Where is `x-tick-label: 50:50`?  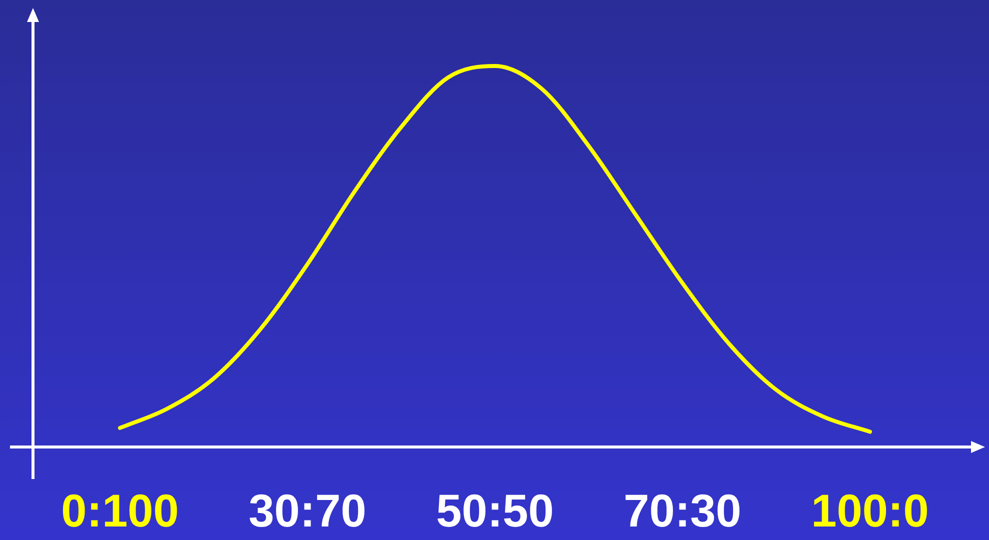
x-tick-label: 50:50 is located at coordinates (495, 510).